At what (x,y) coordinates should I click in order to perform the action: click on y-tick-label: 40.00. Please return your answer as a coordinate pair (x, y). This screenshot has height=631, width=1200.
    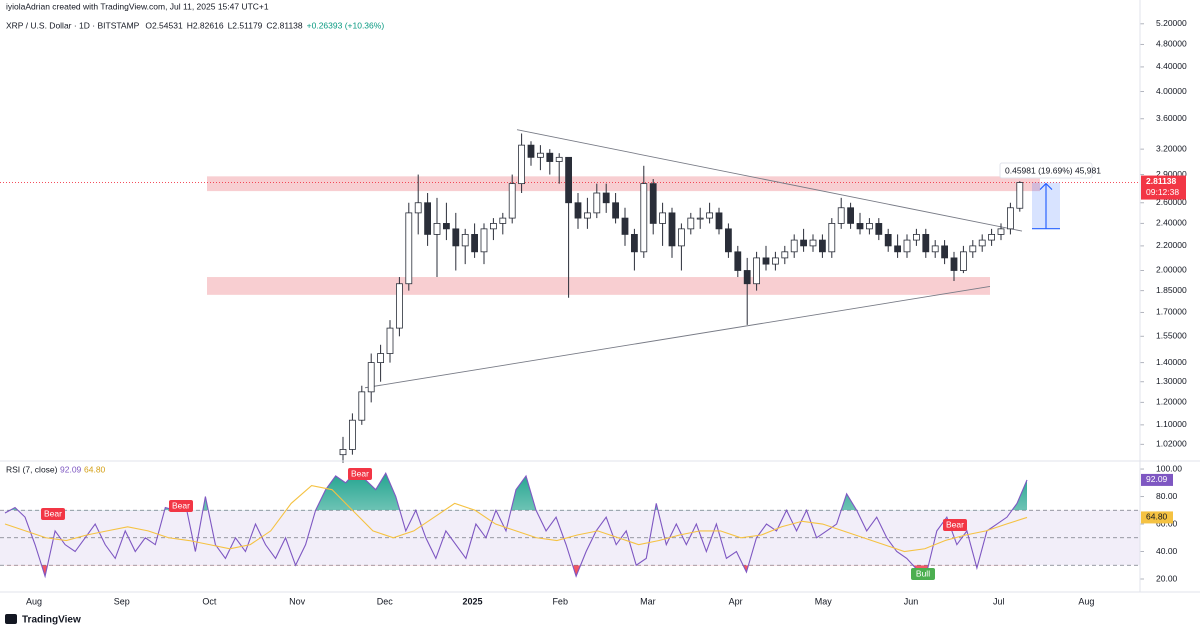
    Looking at the image, I should click on (1167, 551).